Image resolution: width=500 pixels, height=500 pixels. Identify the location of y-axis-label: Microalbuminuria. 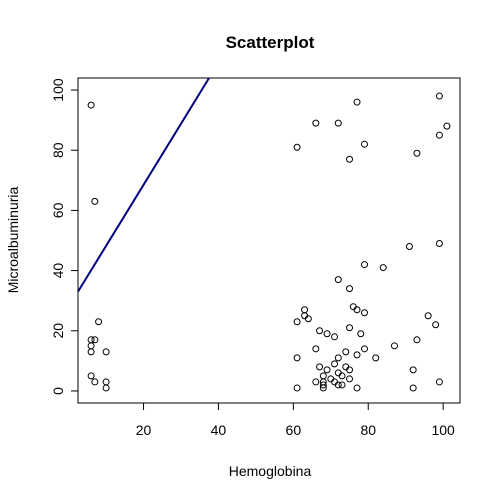
(13, 239).